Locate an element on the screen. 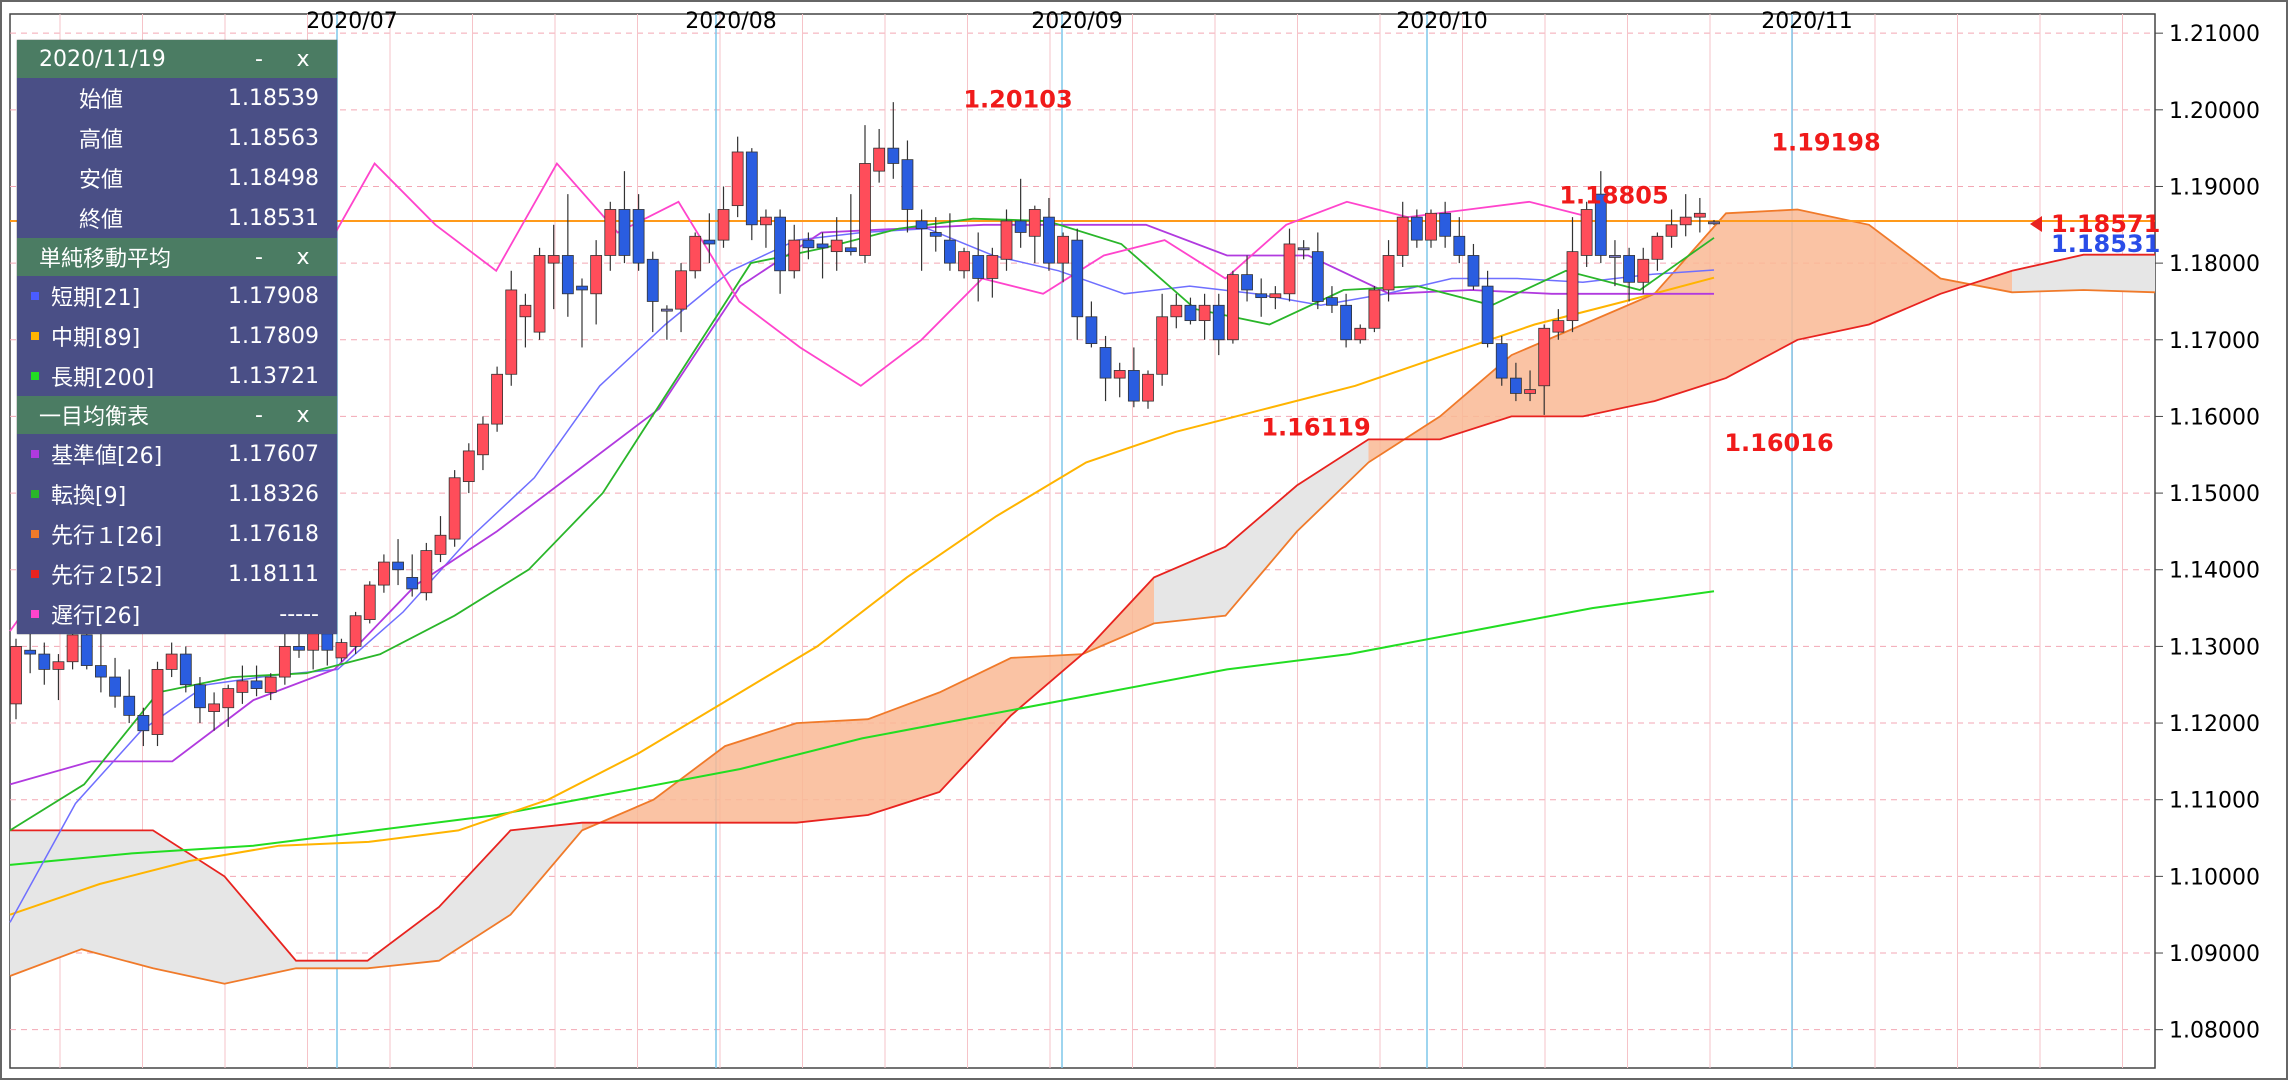  ichimoku-cloud-bear is located at coordinates (296, 903).